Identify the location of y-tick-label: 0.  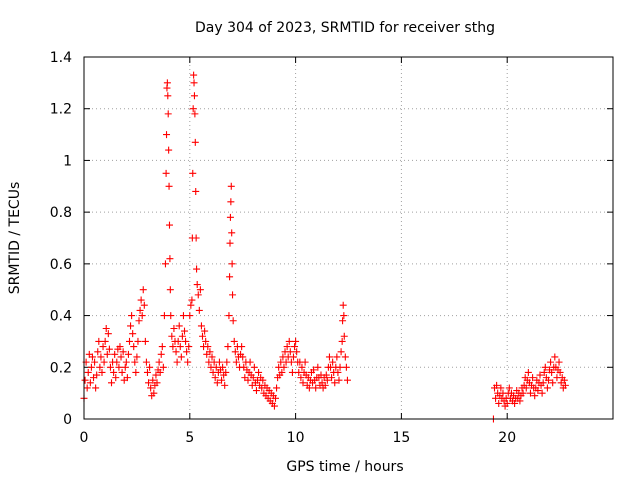
(67, 420).